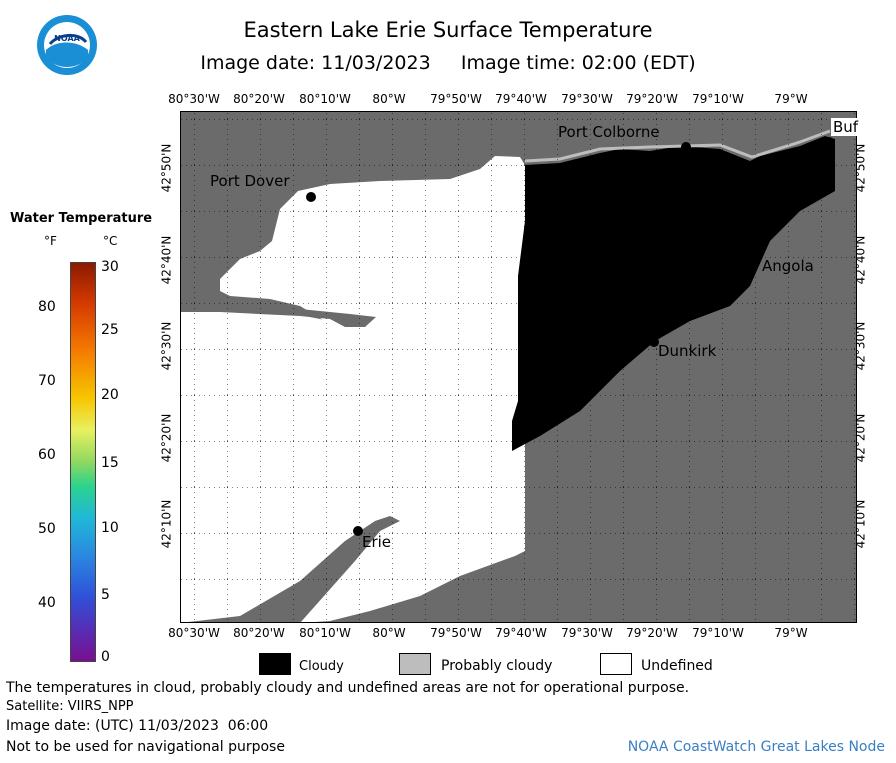  What do you see at coordinates (110, 528) in the screenshot?
I see `colorbar-c-tick: 10` at bounding box center [110, 528].